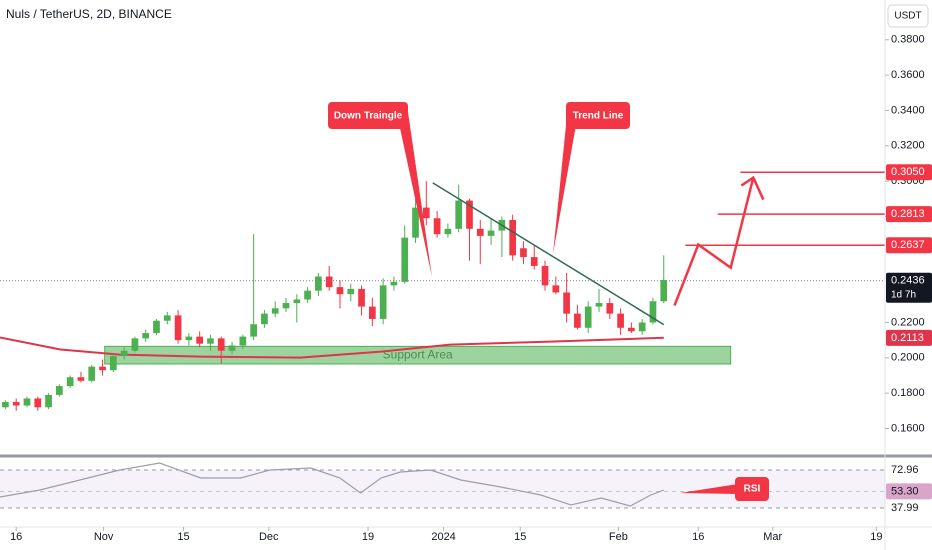 The image size is (932, 550). I want to click on rsi-line, so click(332, 484).